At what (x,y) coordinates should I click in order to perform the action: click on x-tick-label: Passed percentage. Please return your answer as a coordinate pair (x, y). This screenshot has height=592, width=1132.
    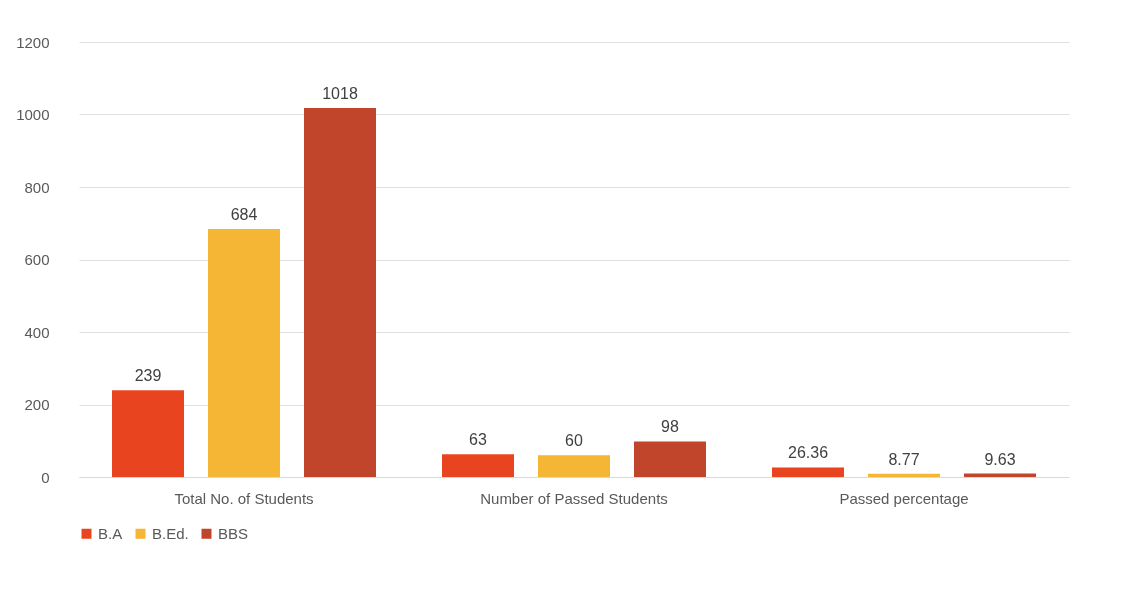
    Looking at the image, I should click on (904, 498).